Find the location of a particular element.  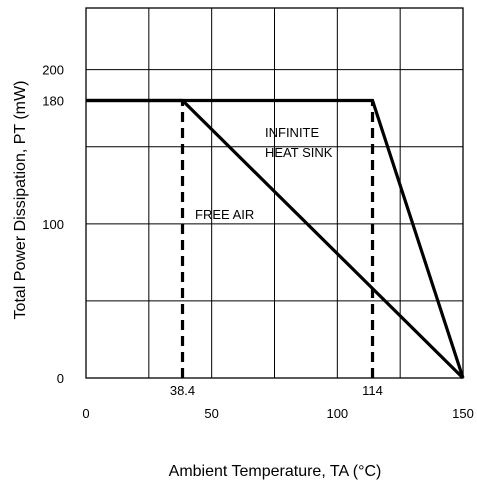

series-label-free-air: FREE AIR is located at coordinates (224, 214).